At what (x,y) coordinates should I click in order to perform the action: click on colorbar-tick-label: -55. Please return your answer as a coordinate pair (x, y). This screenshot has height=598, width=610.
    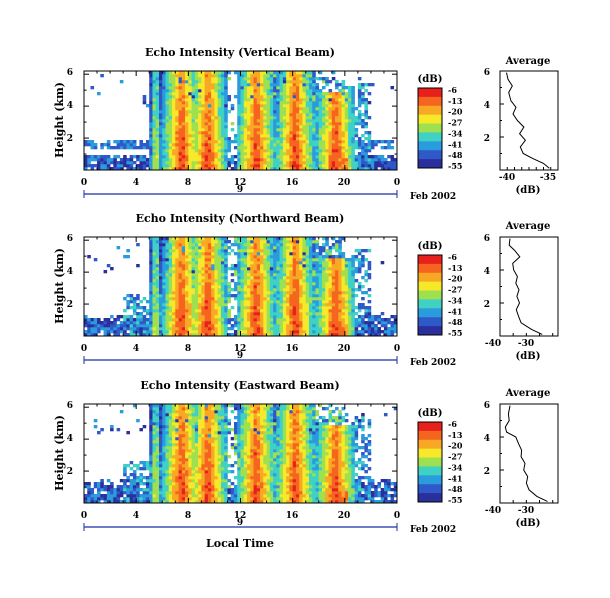
    Looking at the image, I should click on (455, 166).